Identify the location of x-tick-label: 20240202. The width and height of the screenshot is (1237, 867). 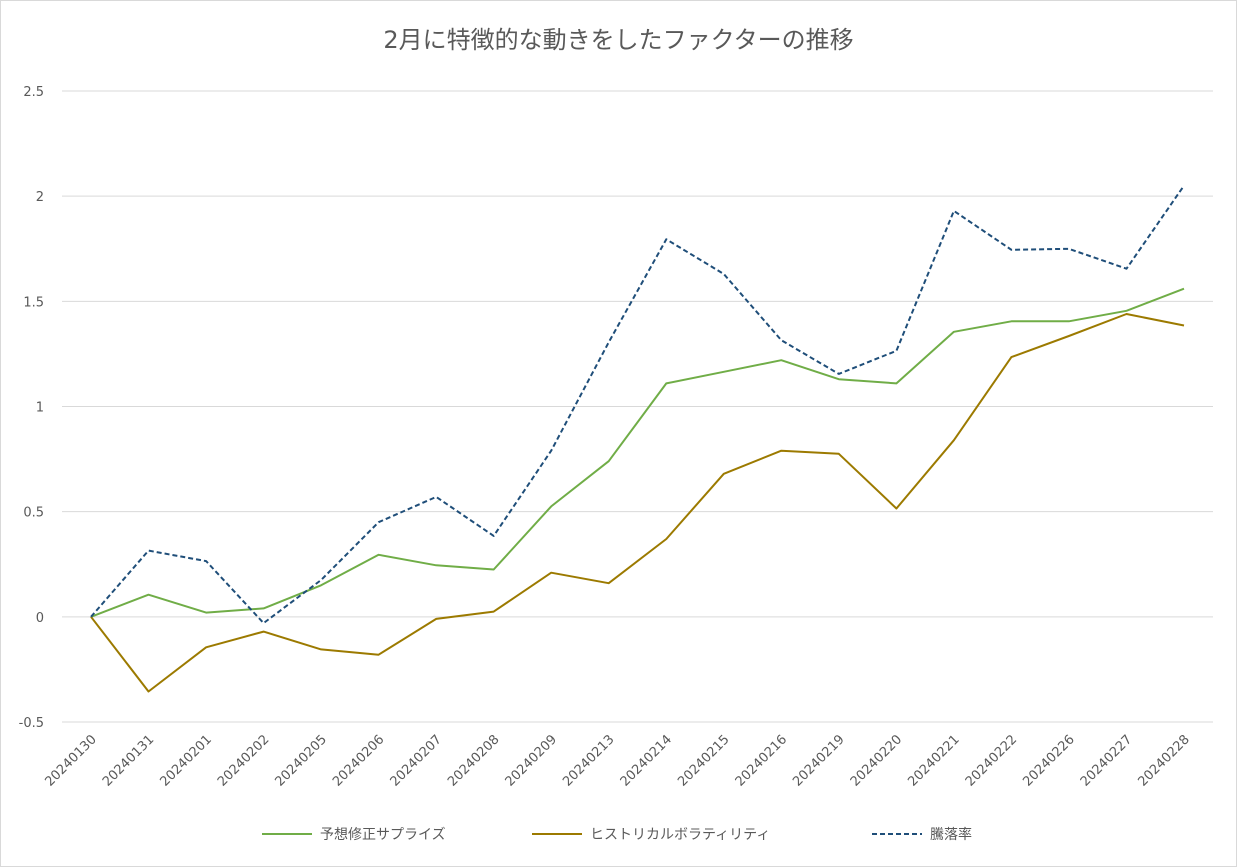
(243, 760).